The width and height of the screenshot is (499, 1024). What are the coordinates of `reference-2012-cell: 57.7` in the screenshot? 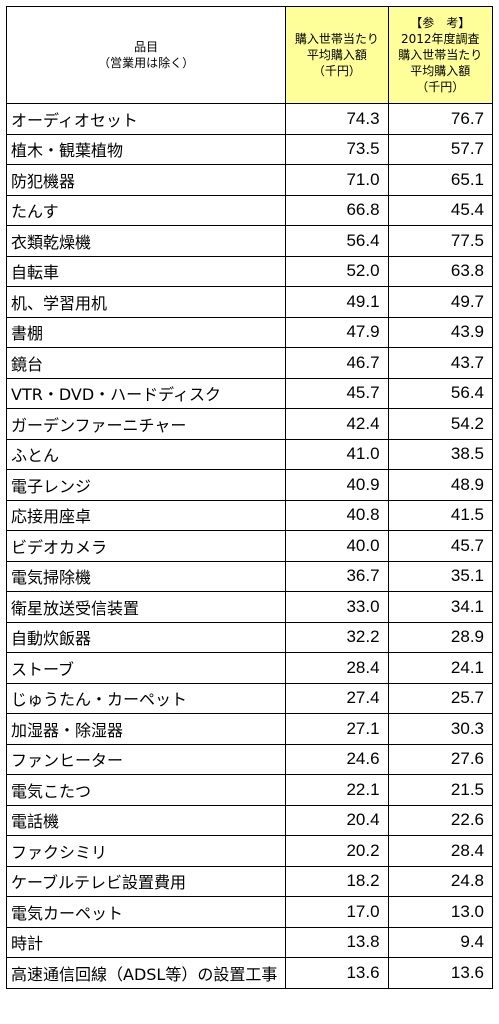 It's located at (440, 149).